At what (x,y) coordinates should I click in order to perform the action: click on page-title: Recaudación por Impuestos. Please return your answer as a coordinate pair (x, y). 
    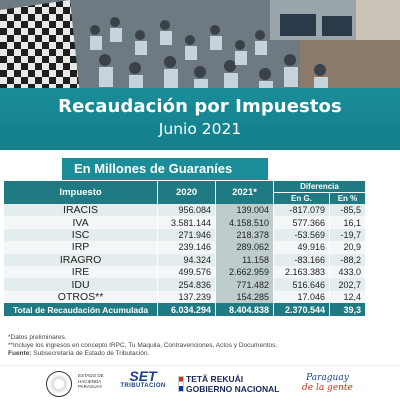
    Looking at the image, I should click on (200, 106).